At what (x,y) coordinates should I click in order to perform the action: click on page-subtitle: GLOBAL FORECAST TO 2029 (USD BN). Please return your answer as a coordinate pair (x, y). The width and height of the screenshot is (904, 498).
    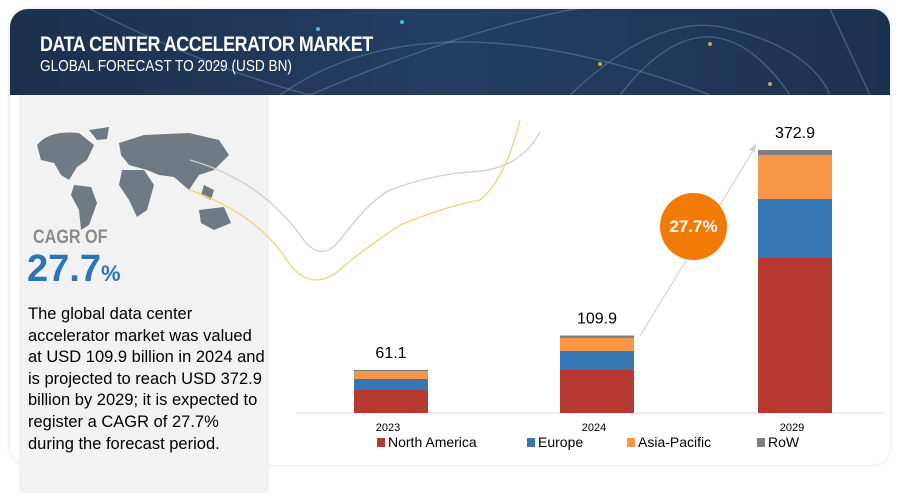
    Looking at the image, I should click on (166, 66).